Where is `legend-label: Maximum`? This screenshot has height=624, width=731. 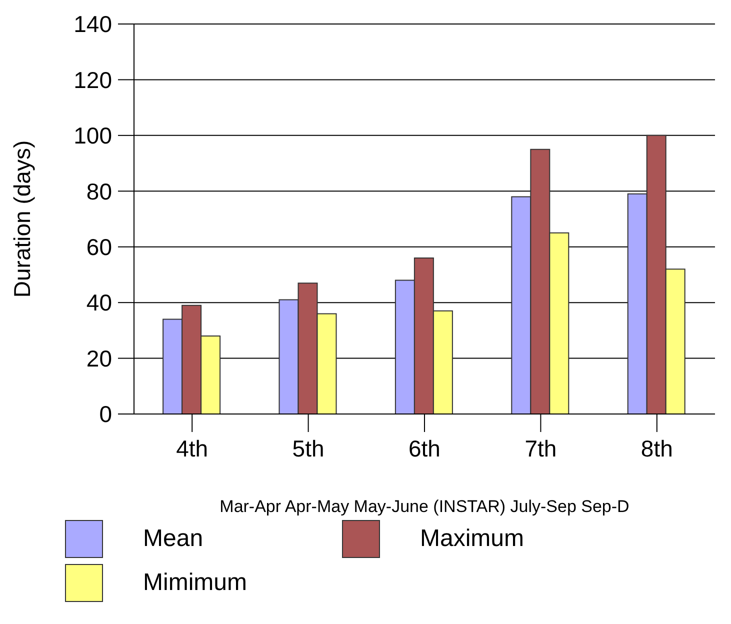
legend-label: Maximum is located at coordinates (472, 539).